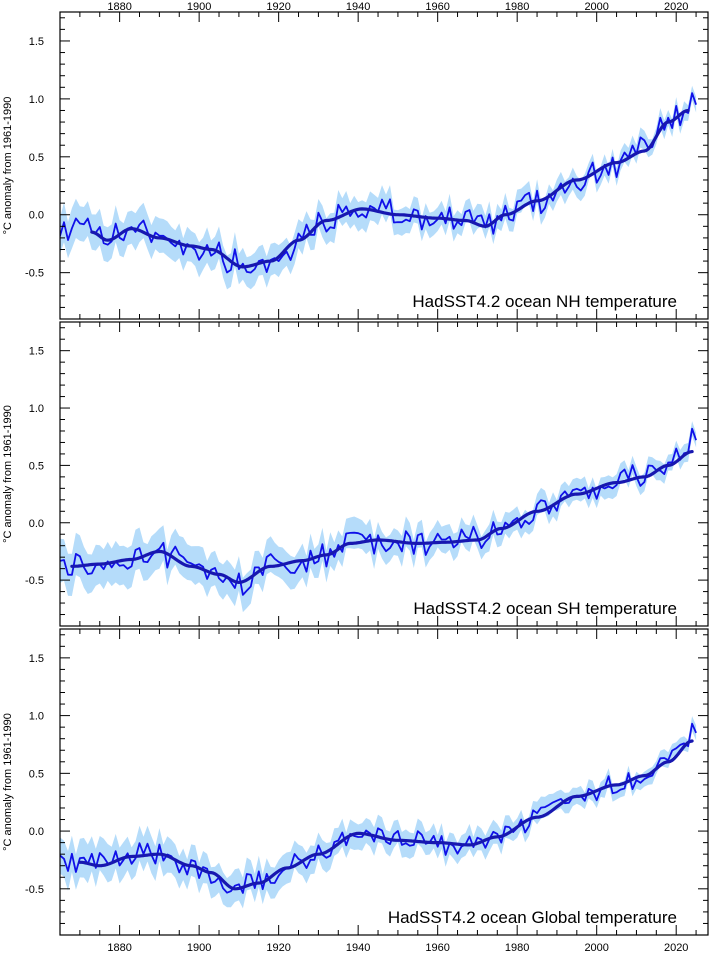 This screenshot has height=954, width=712. Describe the element at coordinates (517, 948) in the screenshot. I see `x-tick-label-bottom: 1980` at that location.